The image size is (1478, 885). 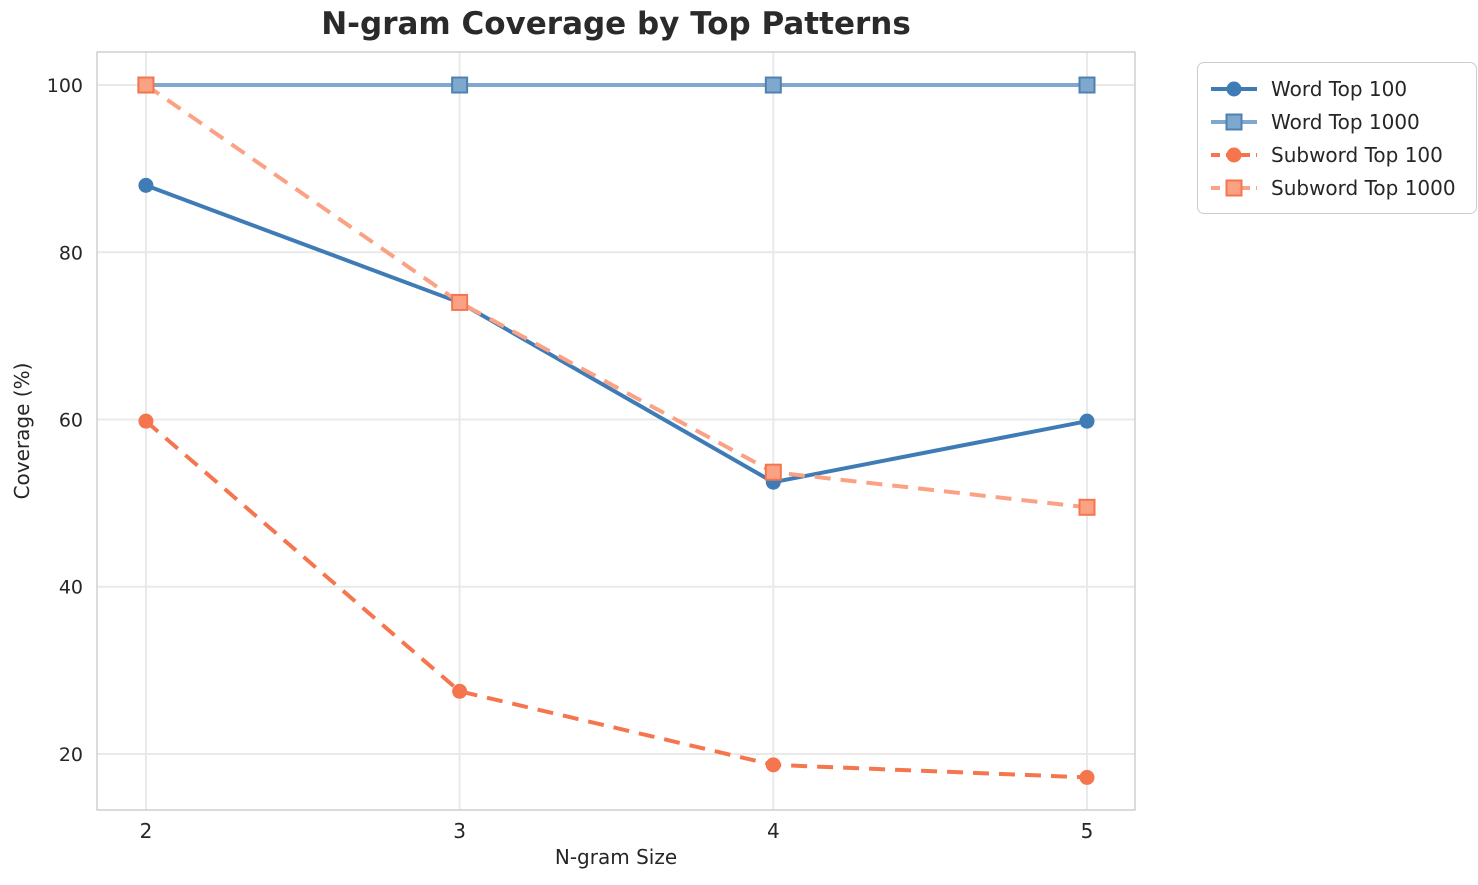 What do you see at coordinates (773, 831) in the screenshot?
I see `x-tick-label: 4` at bounding box center [773, 831].